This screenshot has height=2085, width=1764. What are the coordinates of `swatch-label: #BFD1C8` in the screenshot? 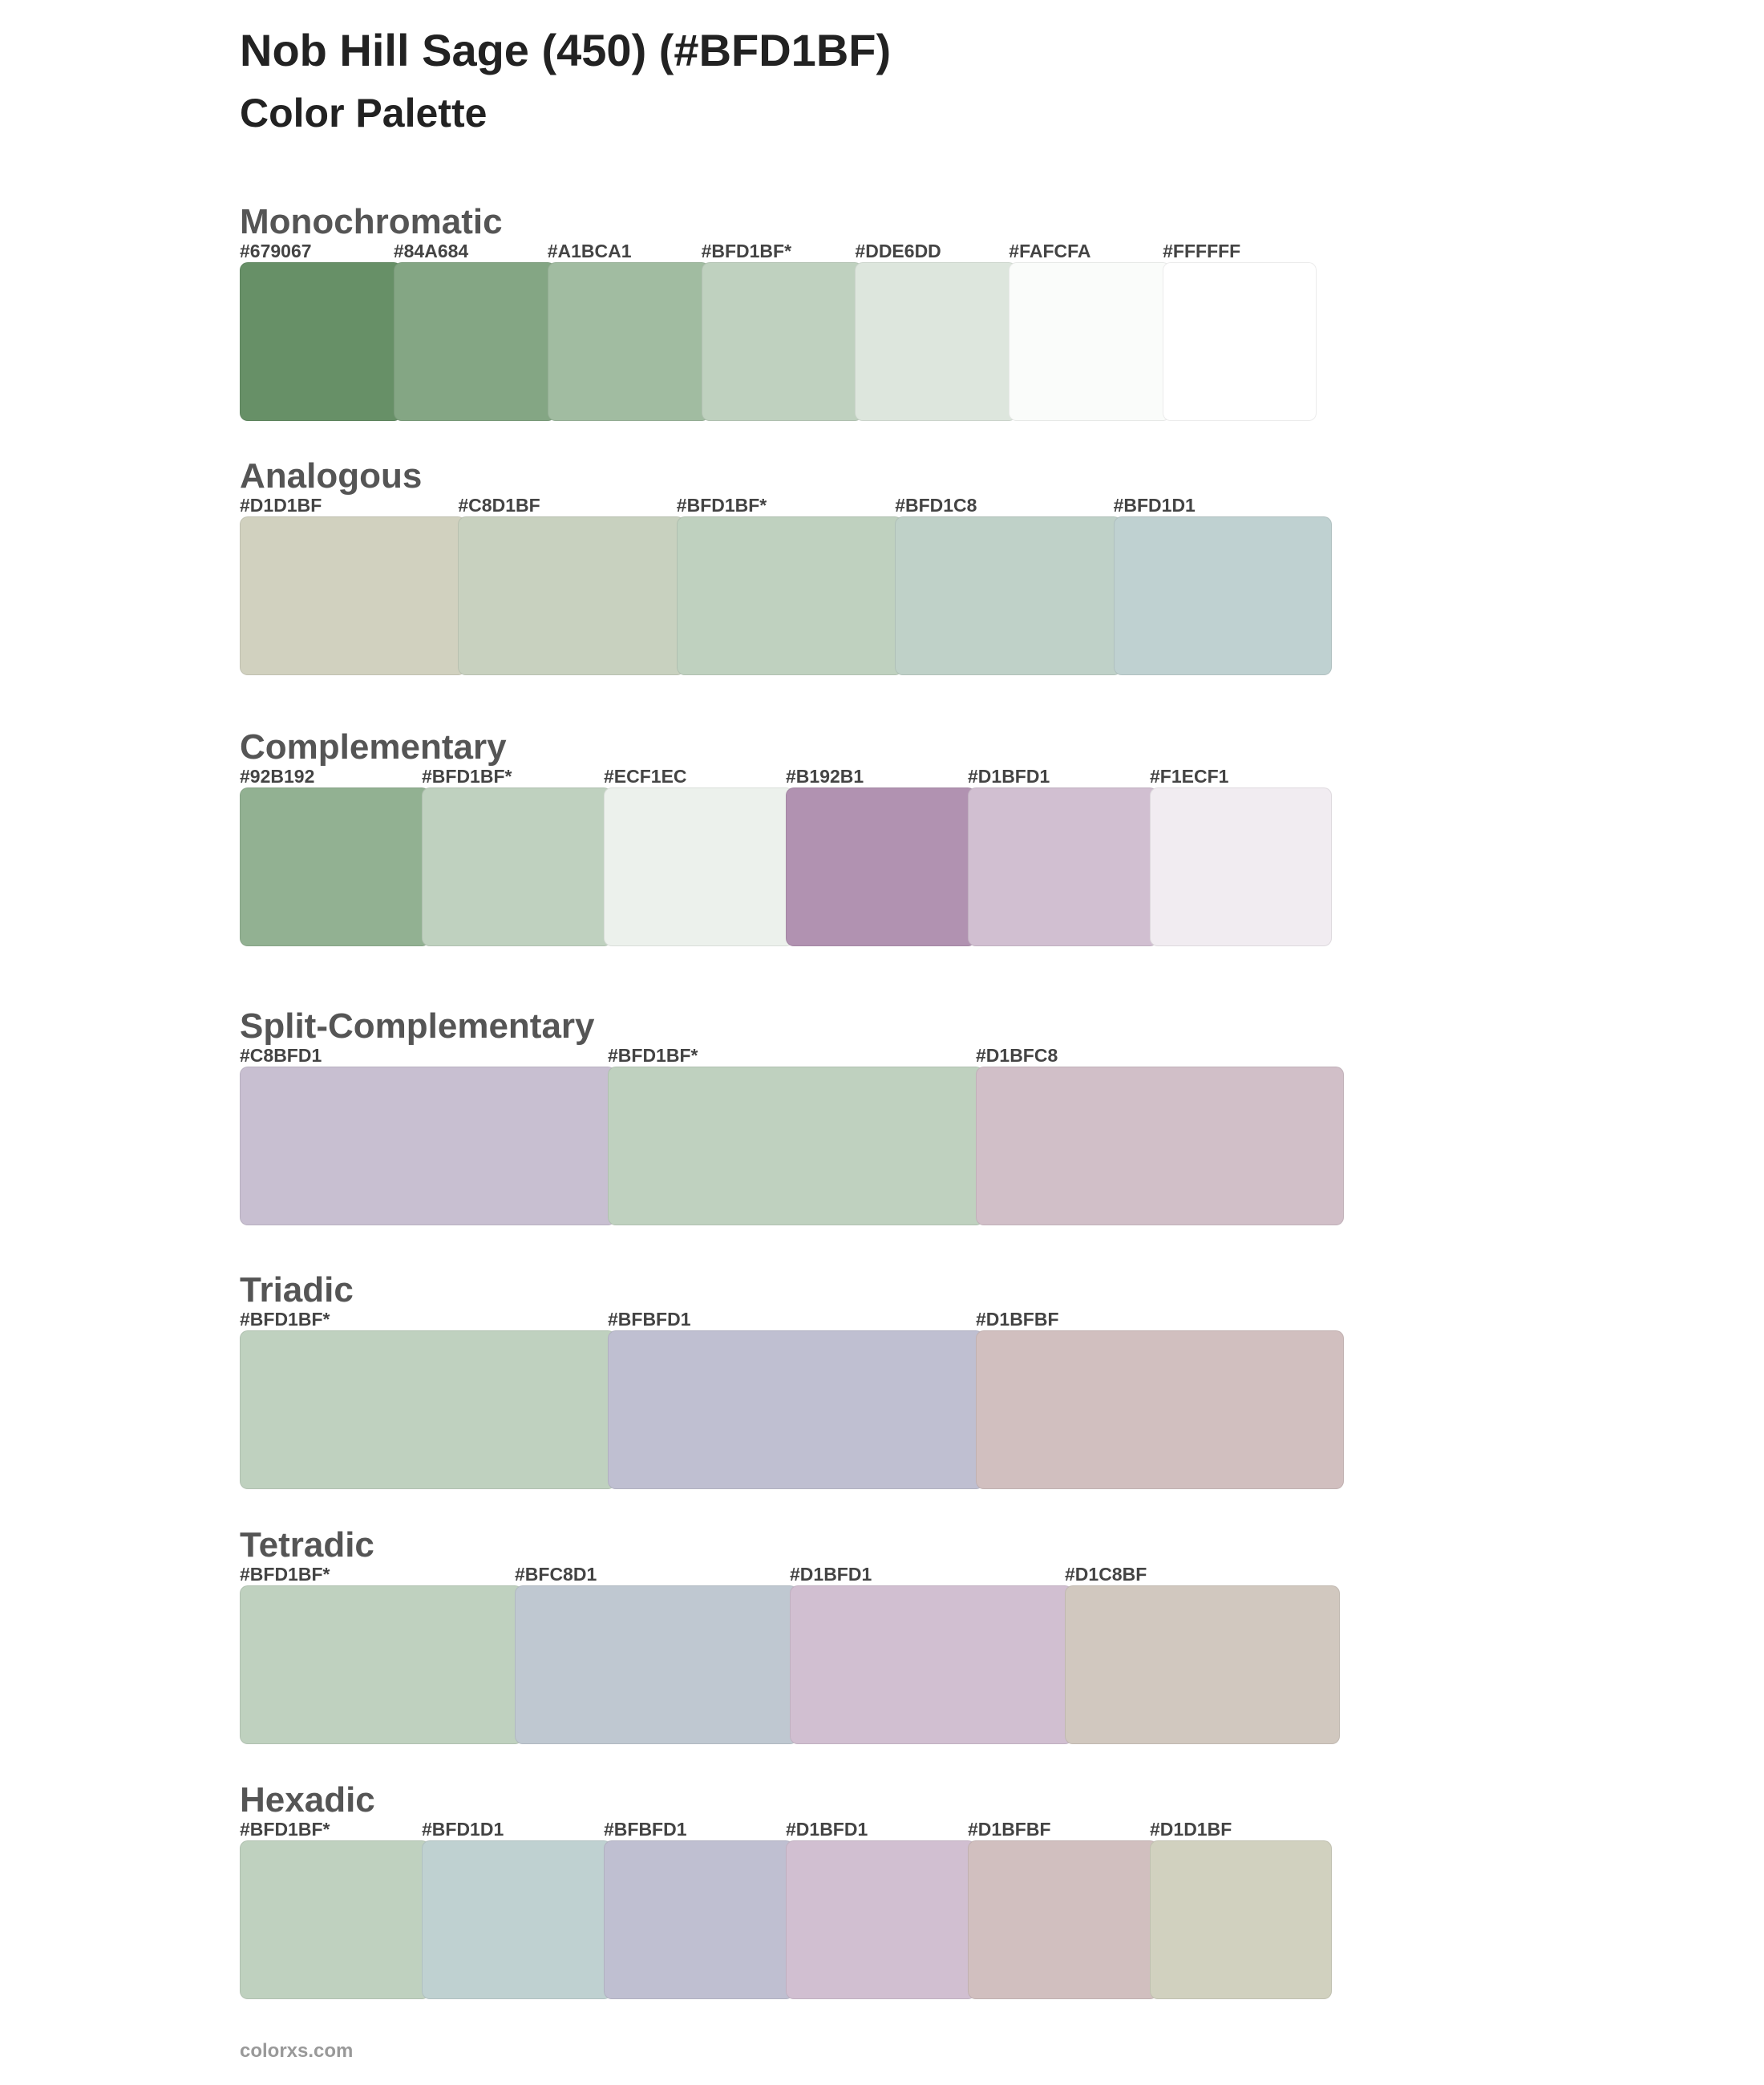 It's located at (936, 505).